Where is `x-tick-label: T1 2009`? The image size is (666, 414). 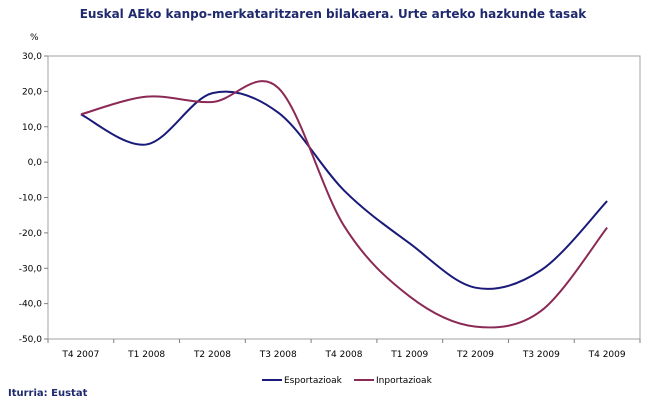
x-tick-label: T1 2009 is located at coordinates (409, 355).